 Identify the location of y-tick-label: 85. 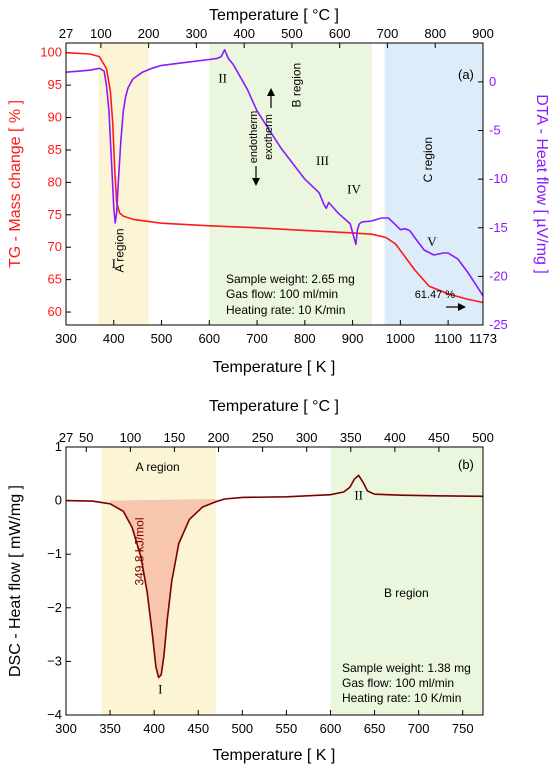
(55, 149).